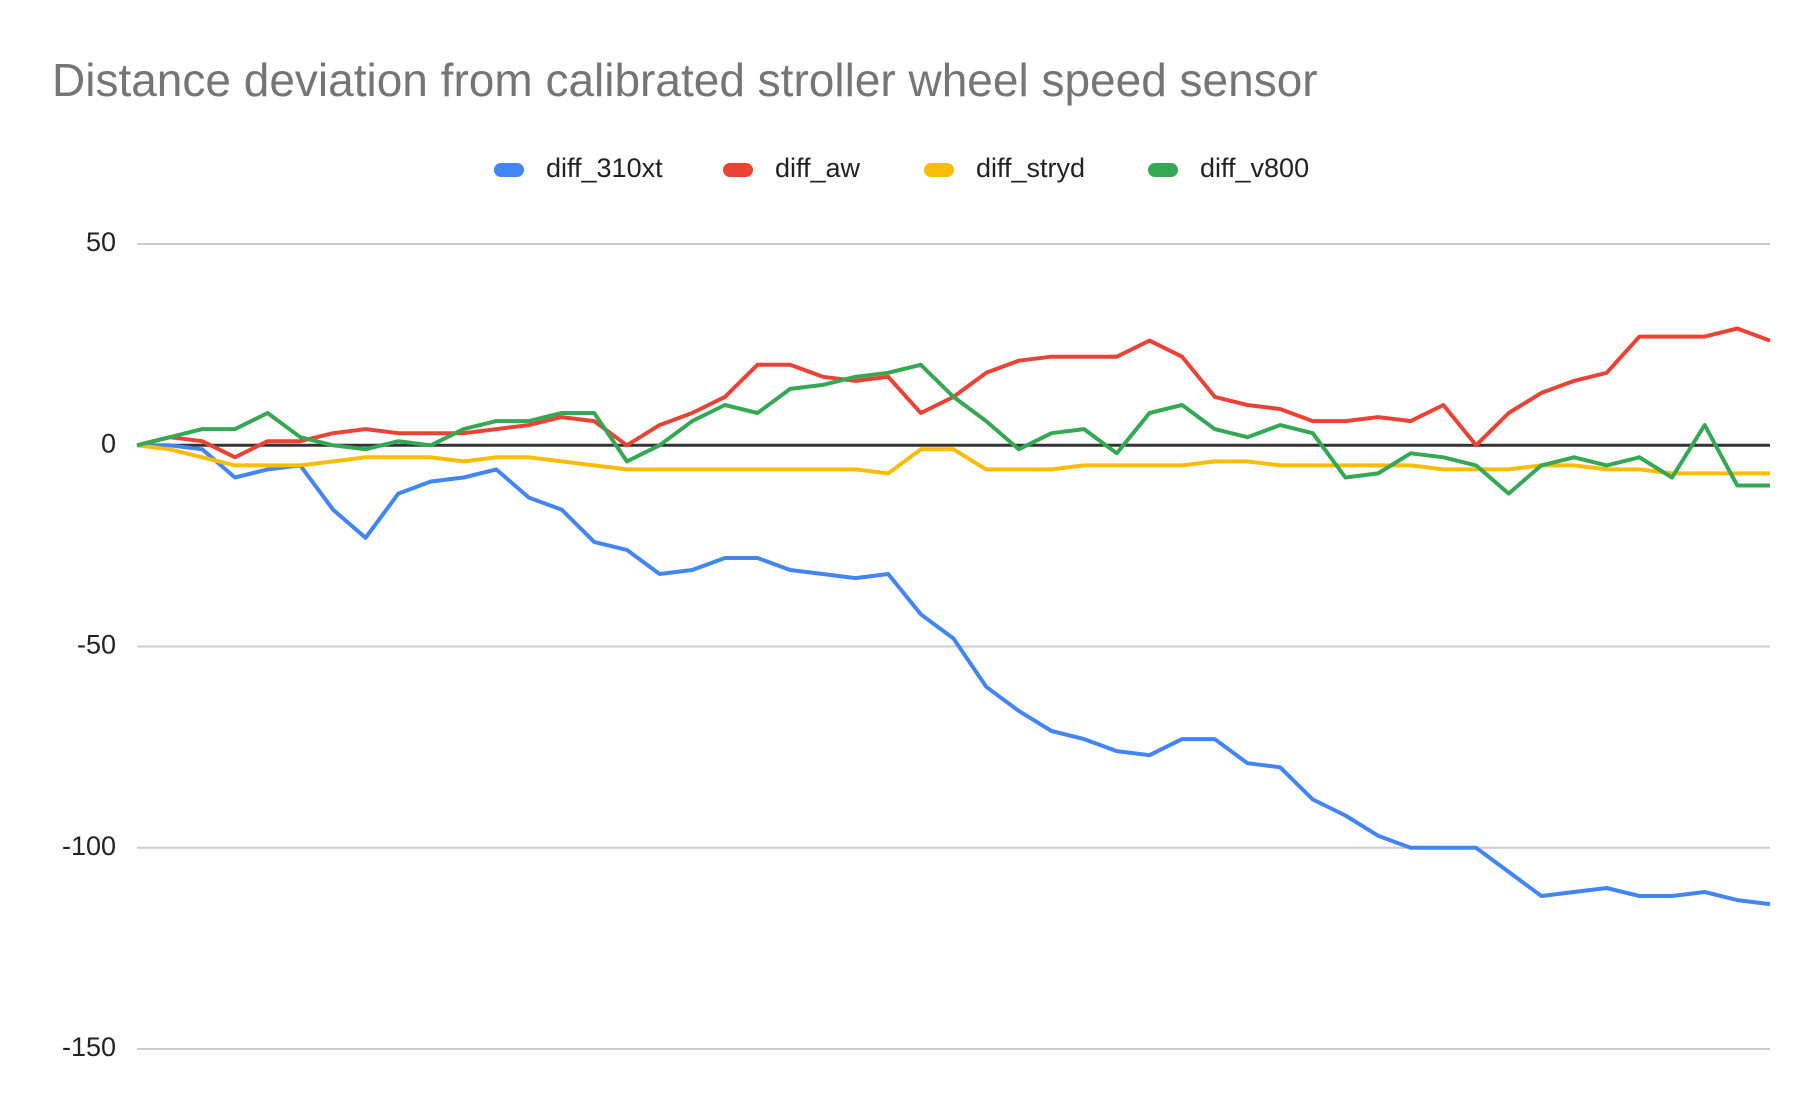  Describe the element at coordinates (101, 242) in the screenshot. I see `y-tick-label: 50` at that location.